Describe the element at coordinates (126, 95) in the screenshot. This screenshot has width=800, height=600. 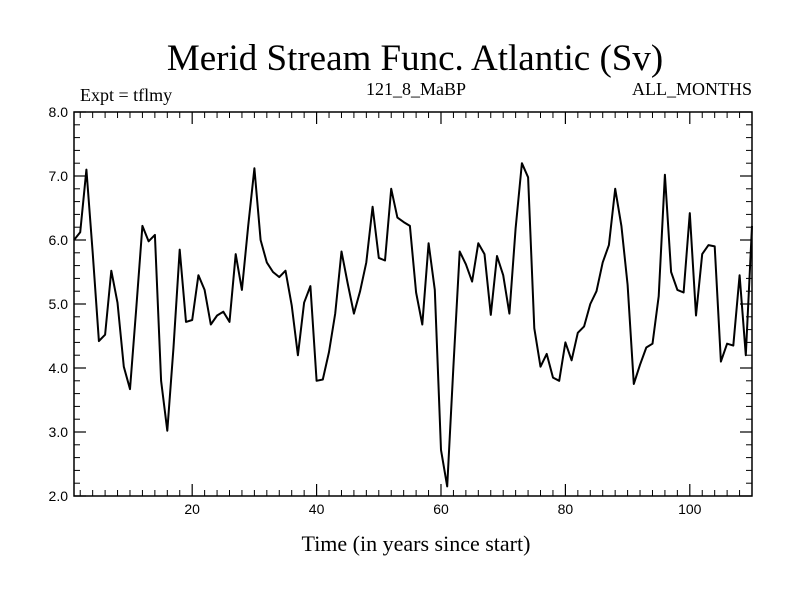
I see `experiment-label: Expt = tflmy` at that location.